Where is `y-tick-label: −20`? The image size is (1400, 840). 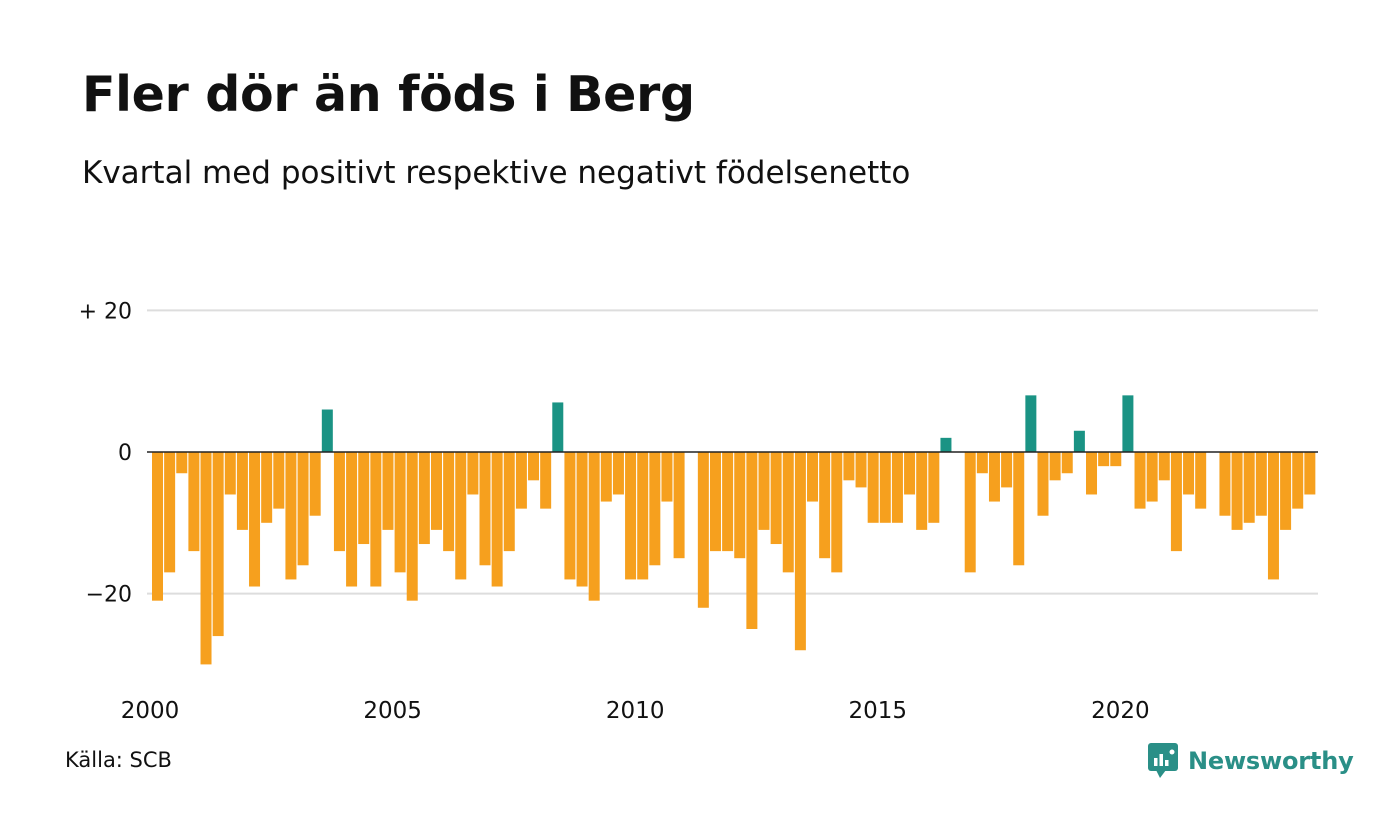 y-tick-label: −20 is located at coordinates (109, 595).